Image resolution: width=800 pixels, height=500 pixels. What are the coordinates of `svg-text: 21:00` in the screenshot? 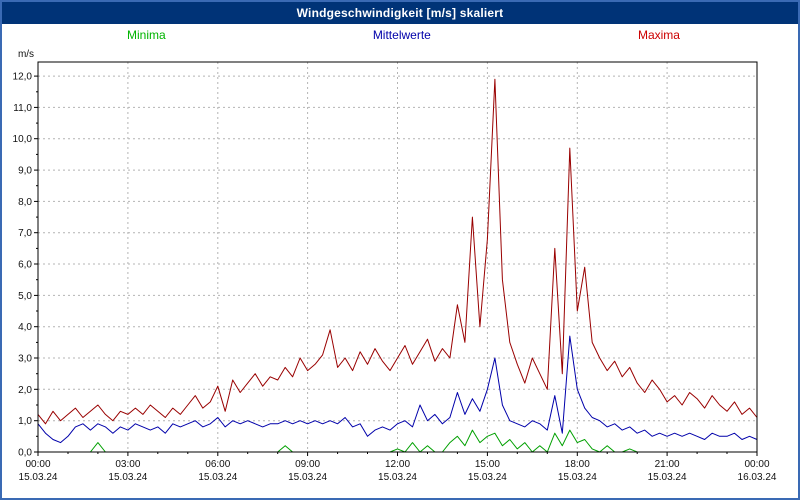 It's located at (667, 464).